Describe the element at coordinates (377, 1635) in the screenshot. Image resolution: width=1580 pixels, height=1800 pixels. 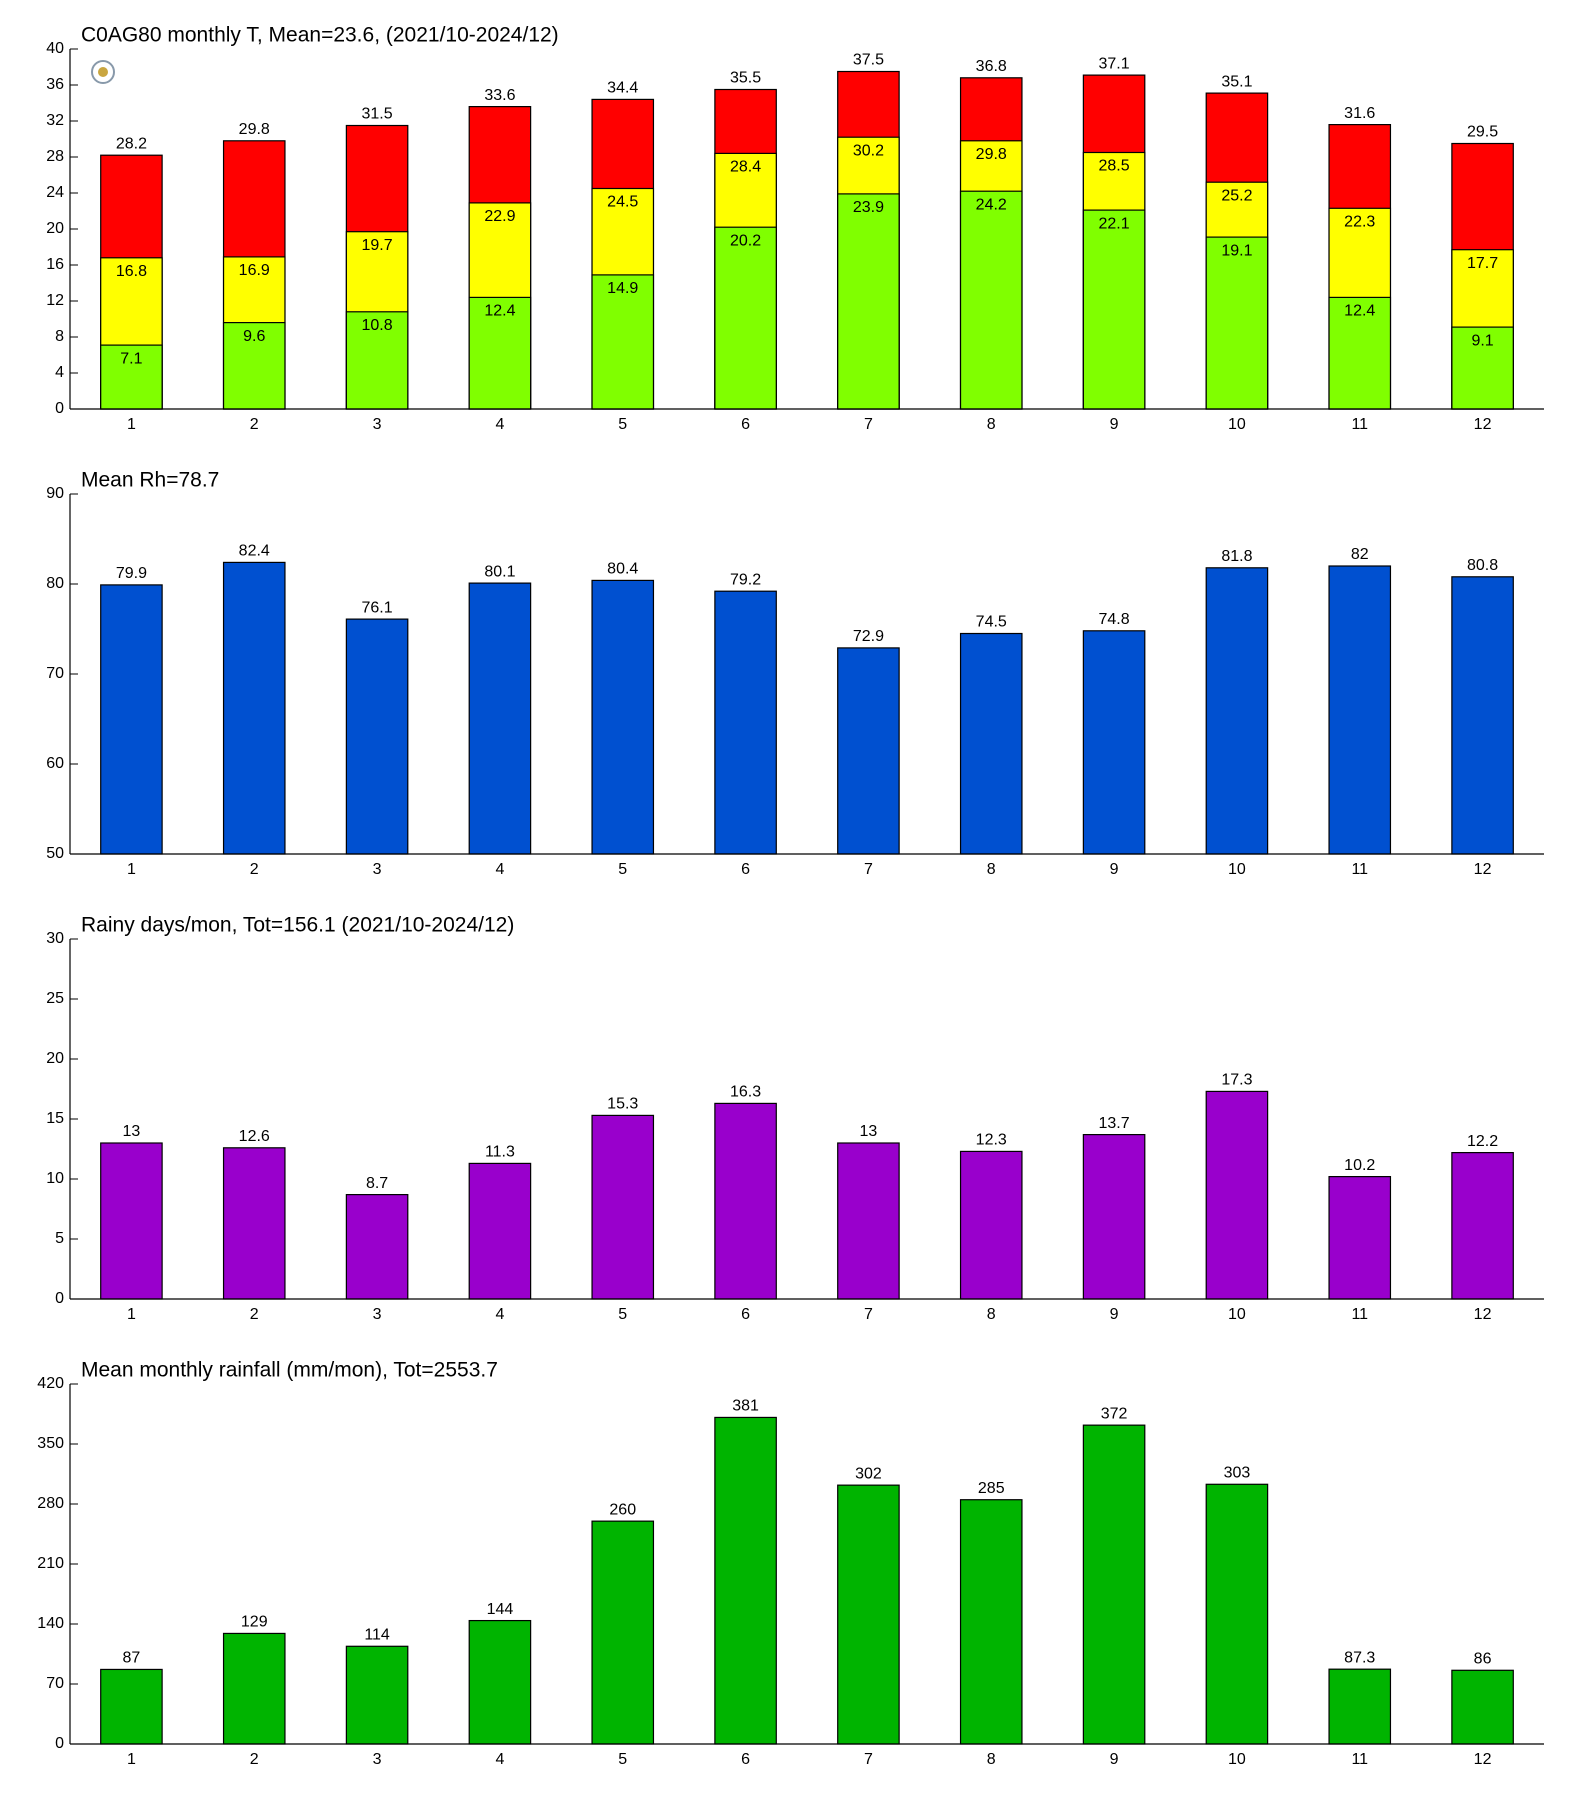
I see `value-label: 114` at that location.